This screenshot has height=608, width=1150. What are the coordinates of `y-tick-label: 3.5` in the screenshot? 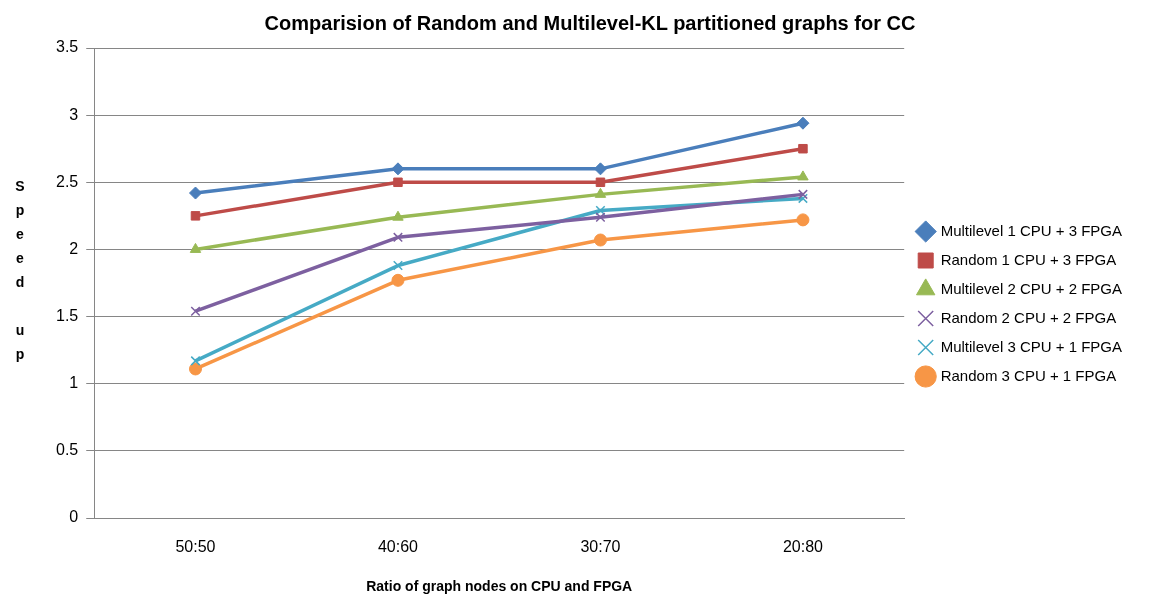 It's located at (67, 47).